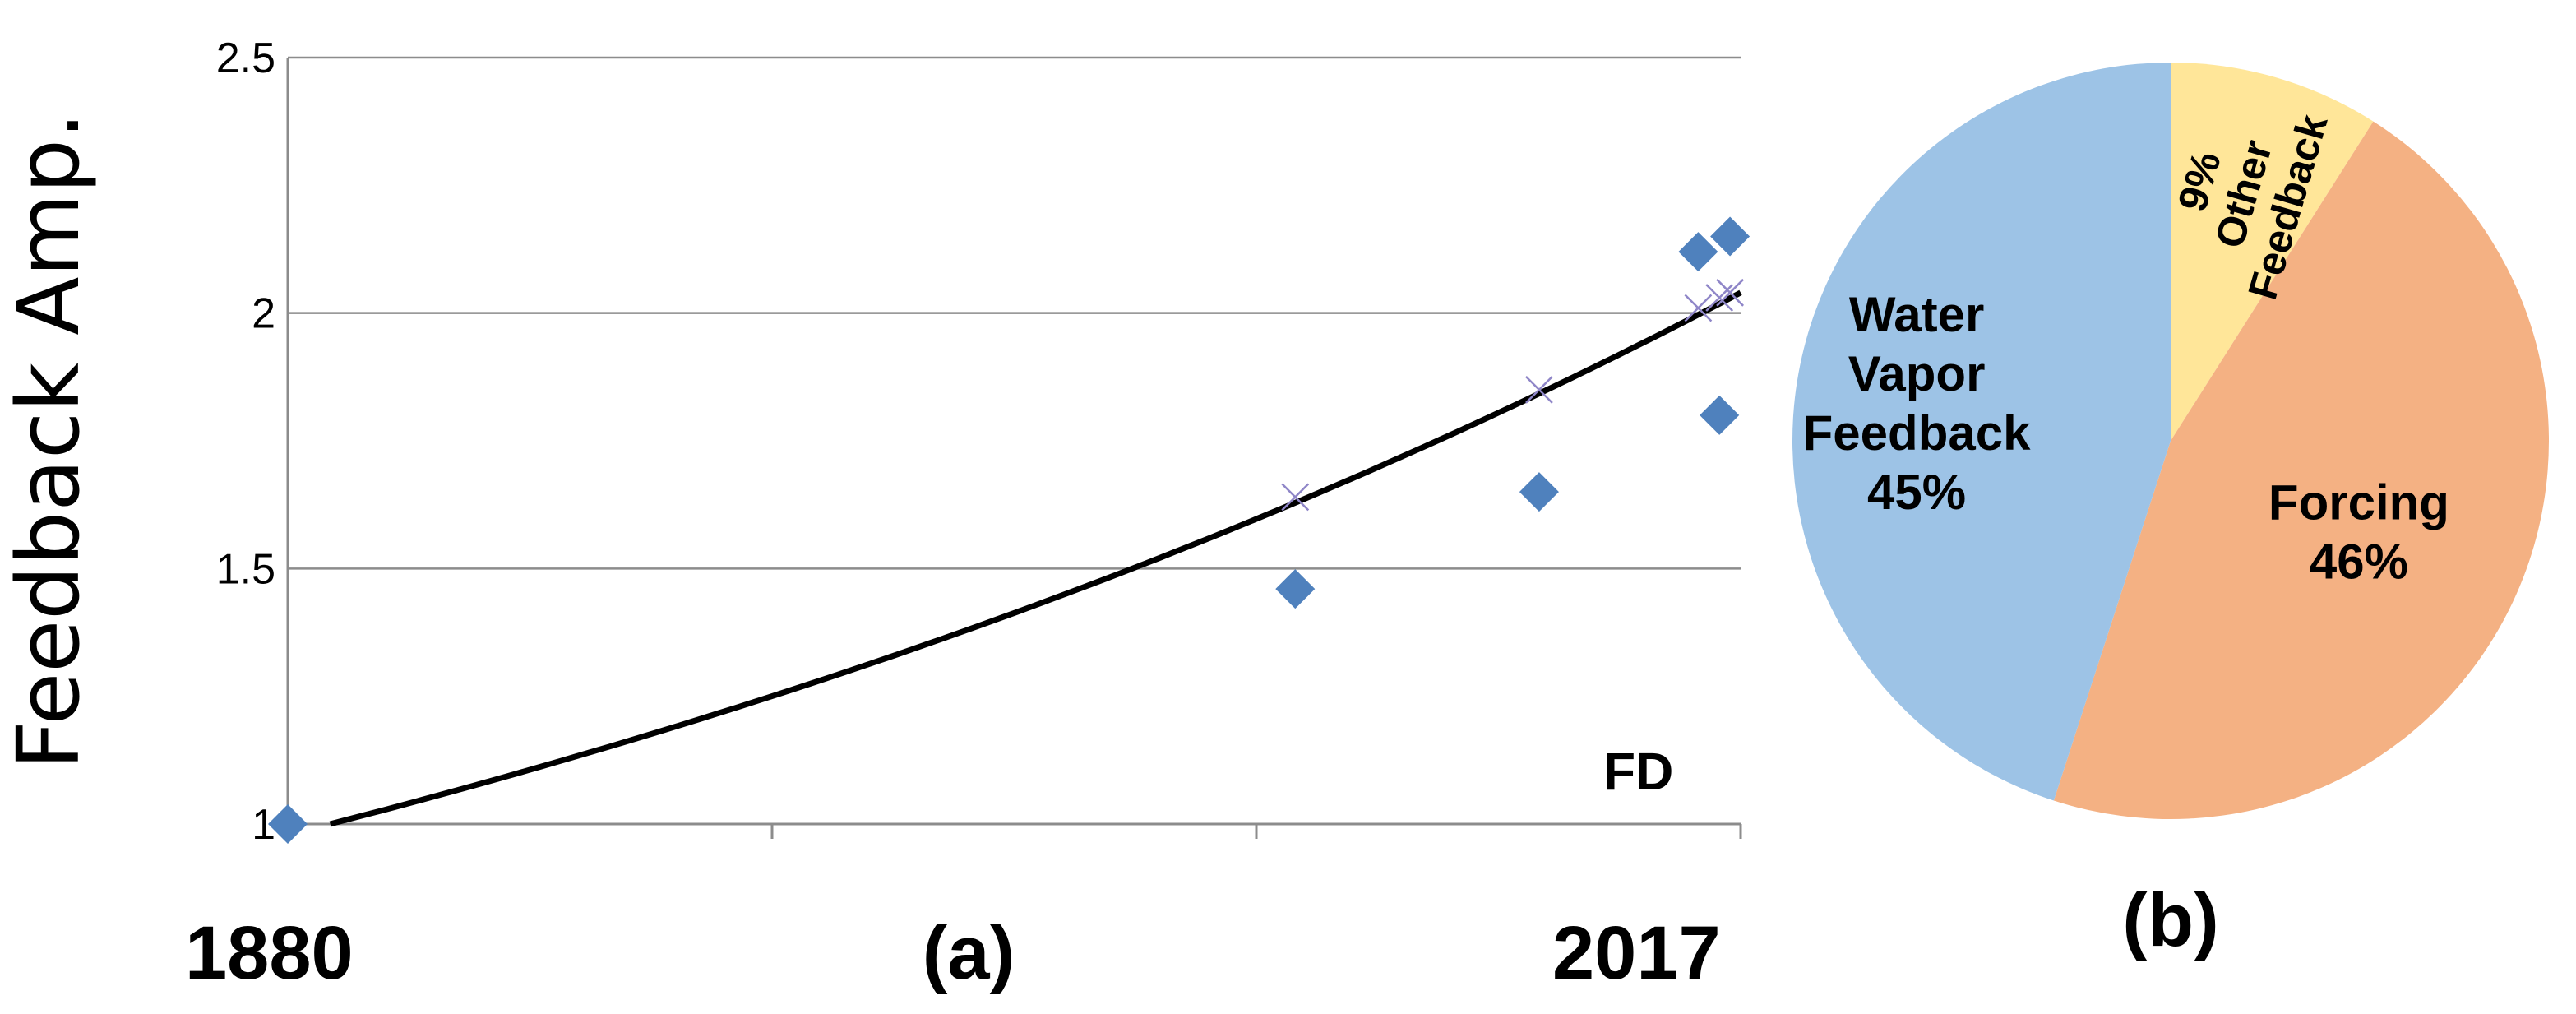 The height and width of the screenshot is (1014, 2576). What do you see at coordinates (1916, 493) in the screenshot?
I see `pie-label-line: 45%` at bounding box center [1916, 493].